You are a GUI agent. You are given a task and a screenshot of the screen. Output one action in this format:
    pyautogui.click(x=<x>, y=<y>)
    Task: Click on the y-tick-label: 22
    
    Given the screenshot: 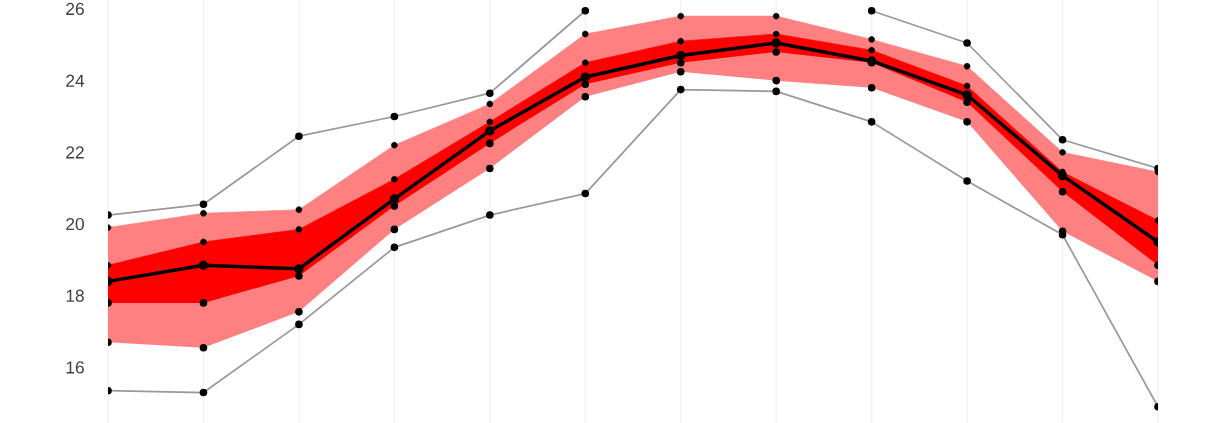 What is the action you would take?
    pyautogui.click(x=75, y=152)
    